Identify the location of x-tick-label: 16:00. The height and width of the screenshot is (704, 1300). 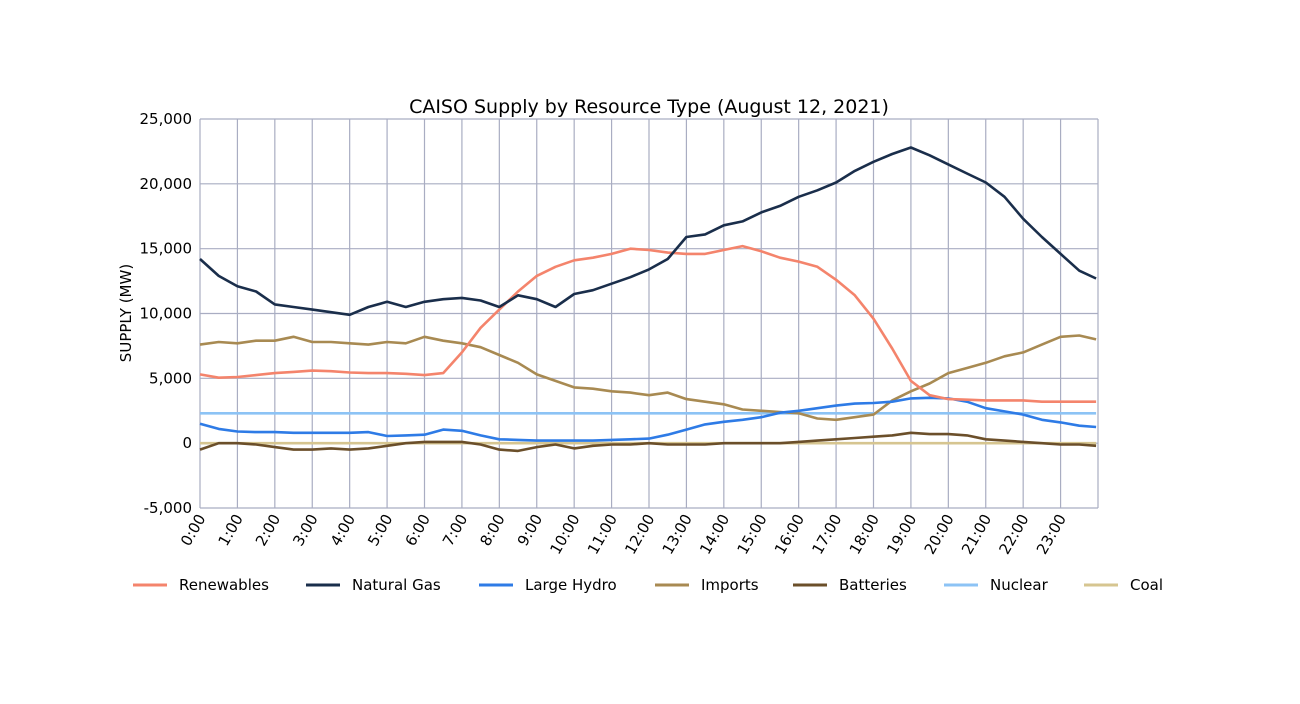
(789, 534).